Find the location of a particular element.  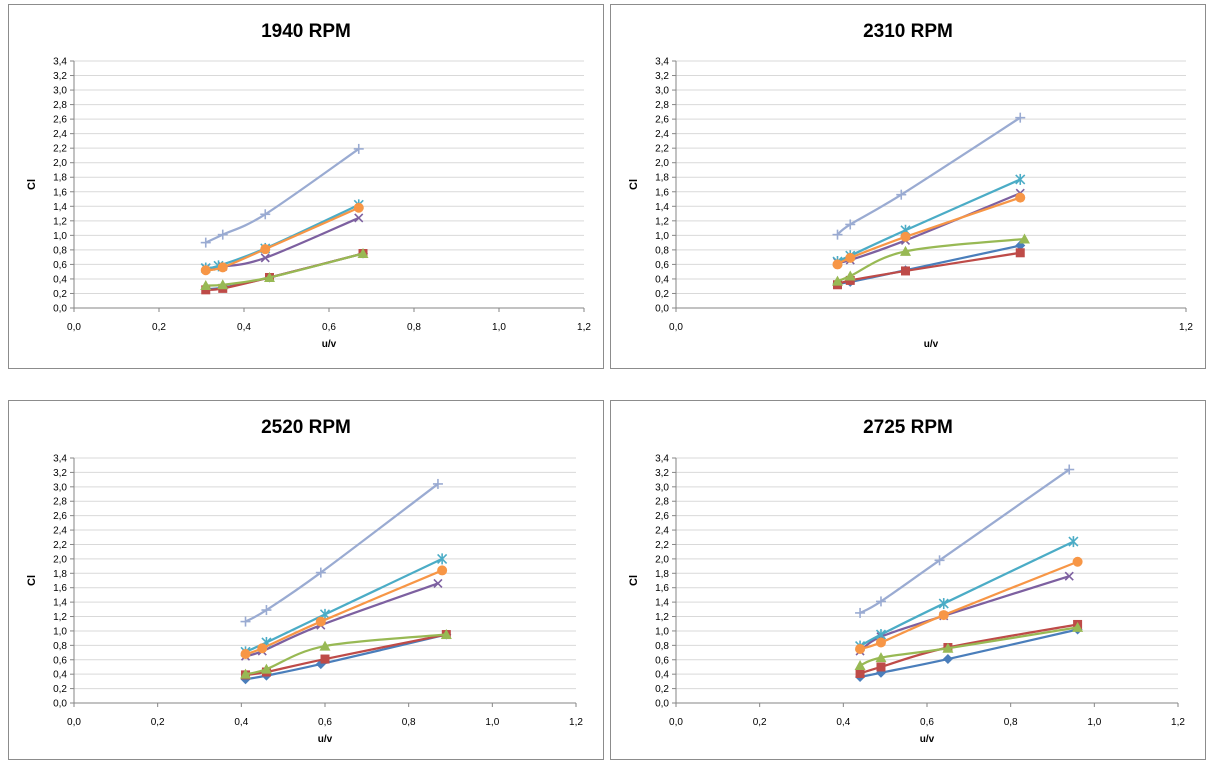

x-axis: 0,0 0,2 0,4 0,6 0,8 1,0 1,2 is located at coordinates (325, 715).